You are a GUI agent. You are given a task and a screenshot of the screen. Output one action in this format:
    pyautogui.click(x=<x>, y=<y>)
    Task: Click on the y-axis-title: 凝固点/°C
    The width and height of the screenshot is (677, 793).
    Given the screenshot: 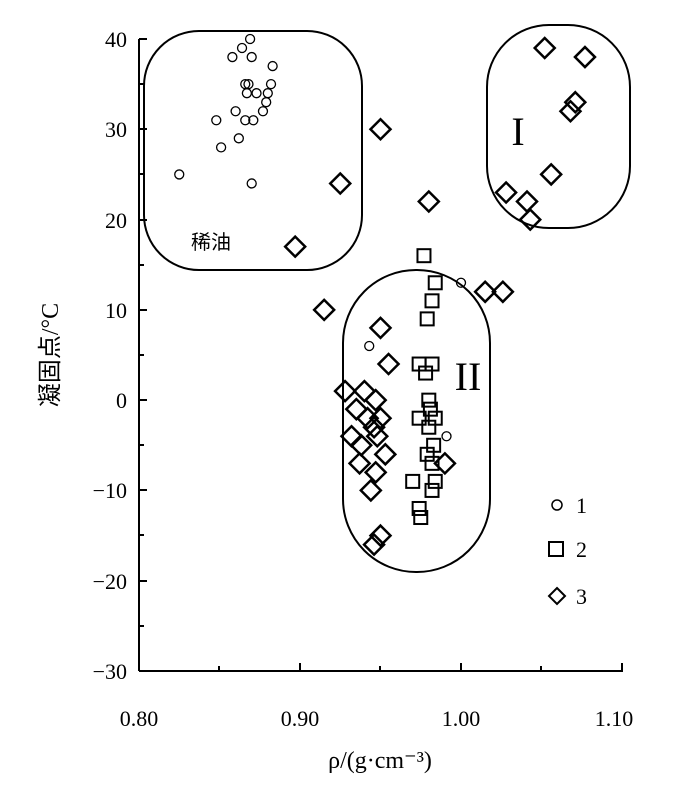 What is the action you would take?
    pyautogui.click(x=50, y=355)
    